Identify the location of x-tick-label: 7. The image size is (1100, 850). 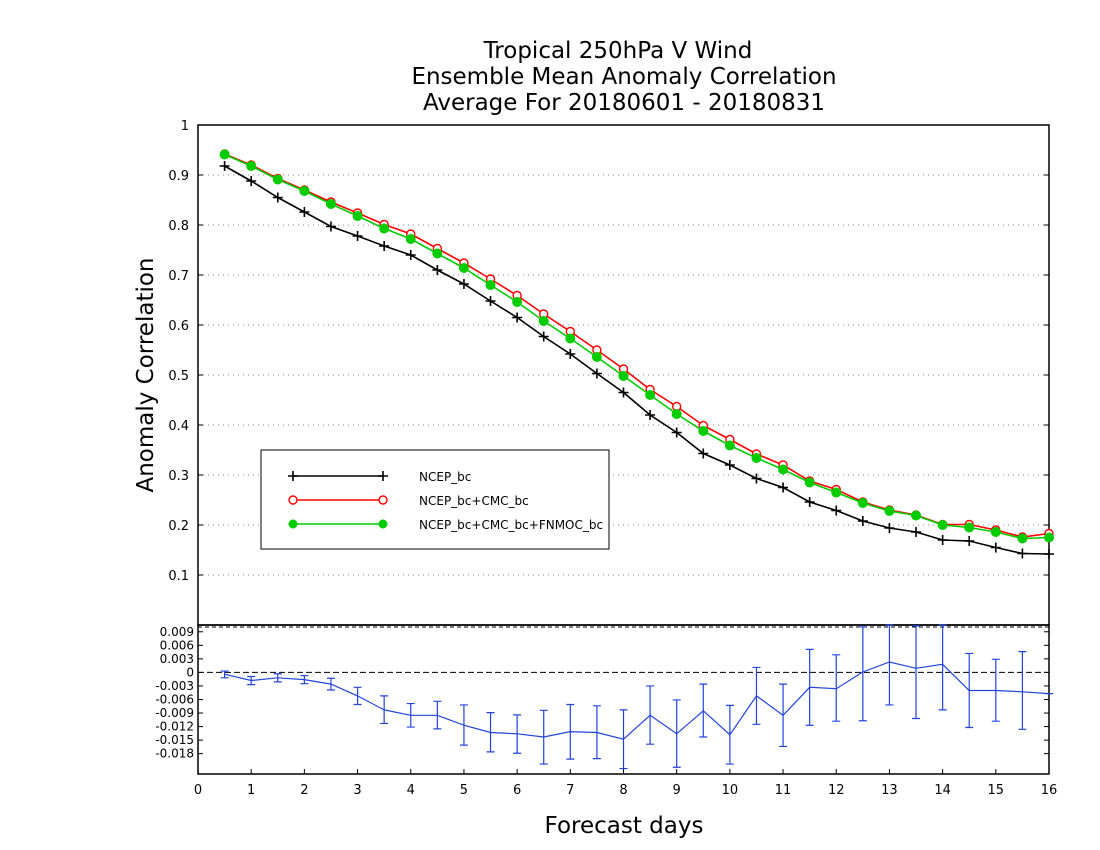
(570, 790).